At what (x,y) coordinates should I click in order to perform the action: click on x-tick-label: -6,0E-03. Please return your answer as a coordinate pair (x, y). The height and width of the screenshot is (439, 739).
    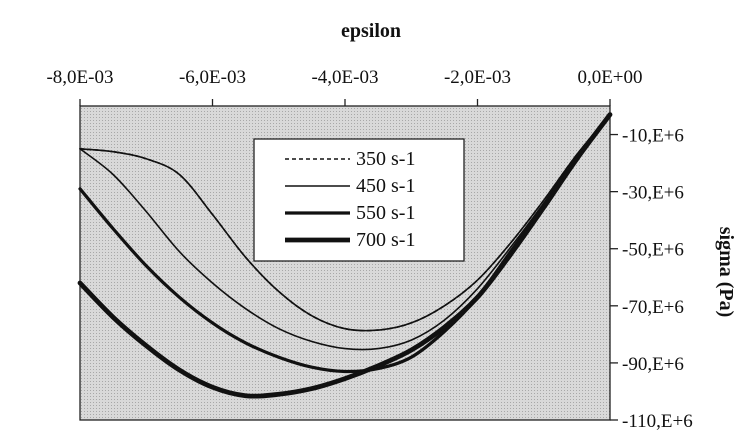
    Looking at the image, I should click on (212, 77).